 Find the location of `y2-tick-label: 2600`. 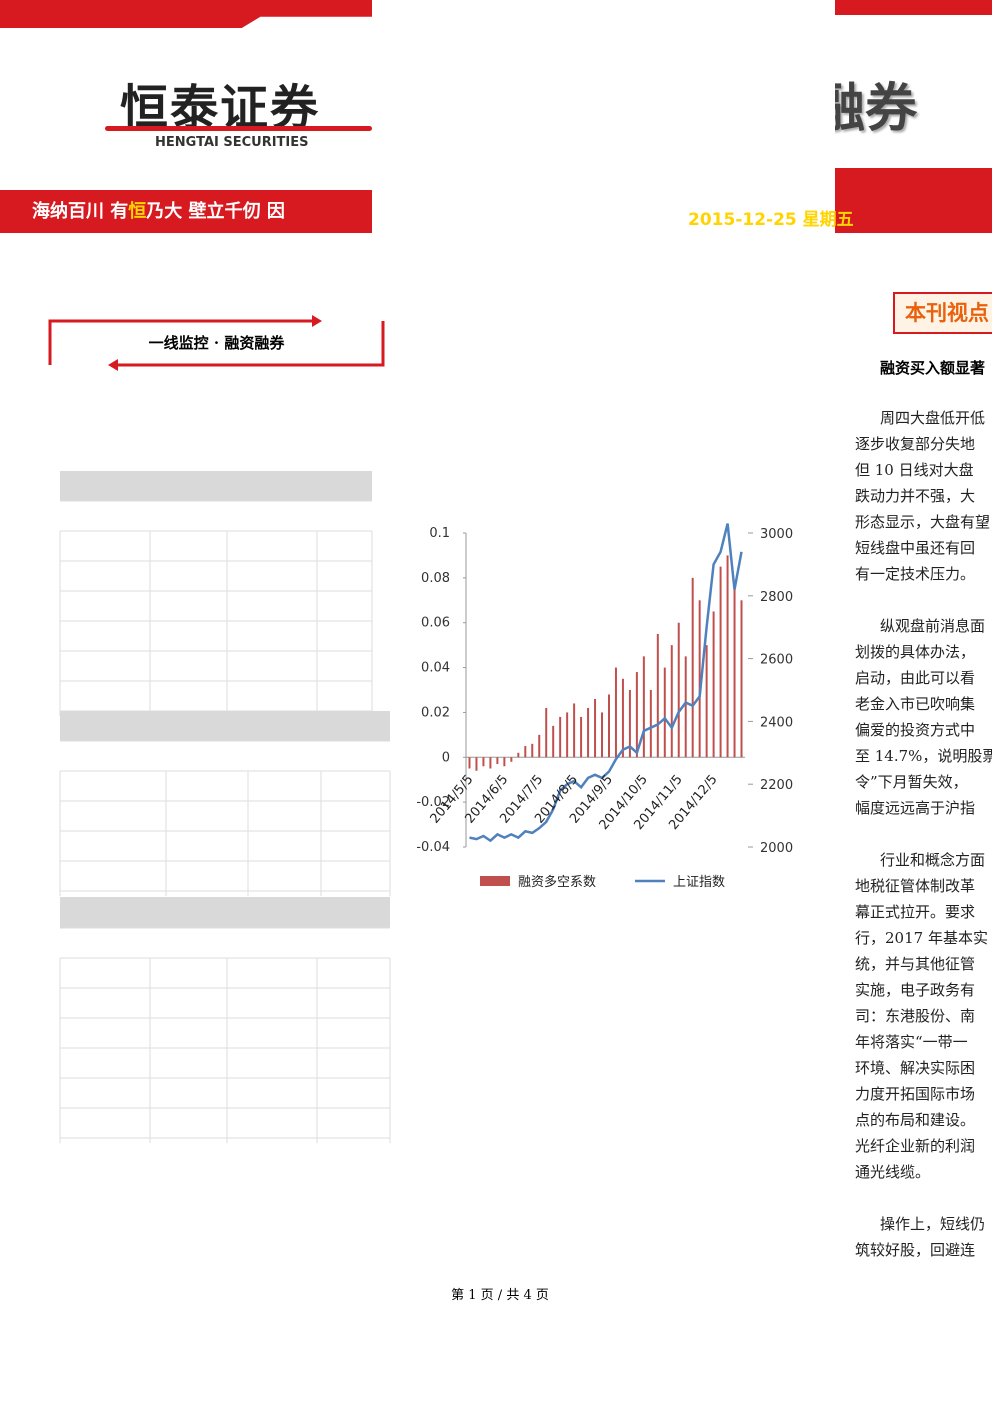

y2-tick-label: 2600 is located at coordinates (776, 660).